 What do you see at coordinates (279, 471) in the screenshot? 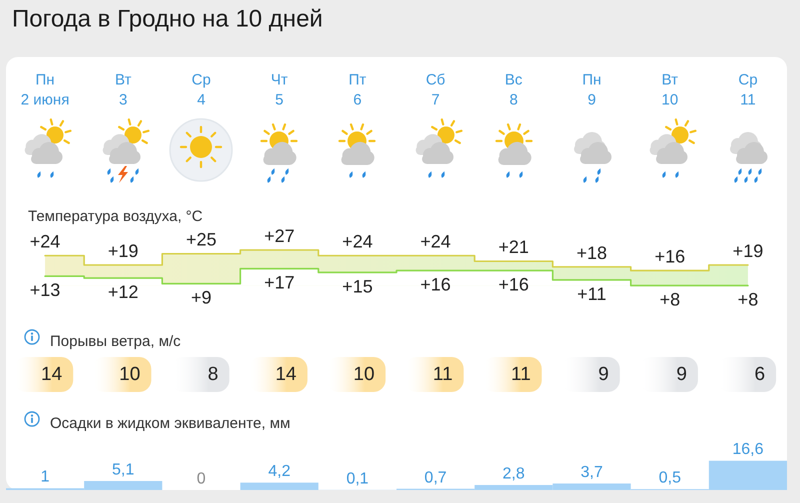
I see `data-label: 4,2` at bounding box center [279, 471].